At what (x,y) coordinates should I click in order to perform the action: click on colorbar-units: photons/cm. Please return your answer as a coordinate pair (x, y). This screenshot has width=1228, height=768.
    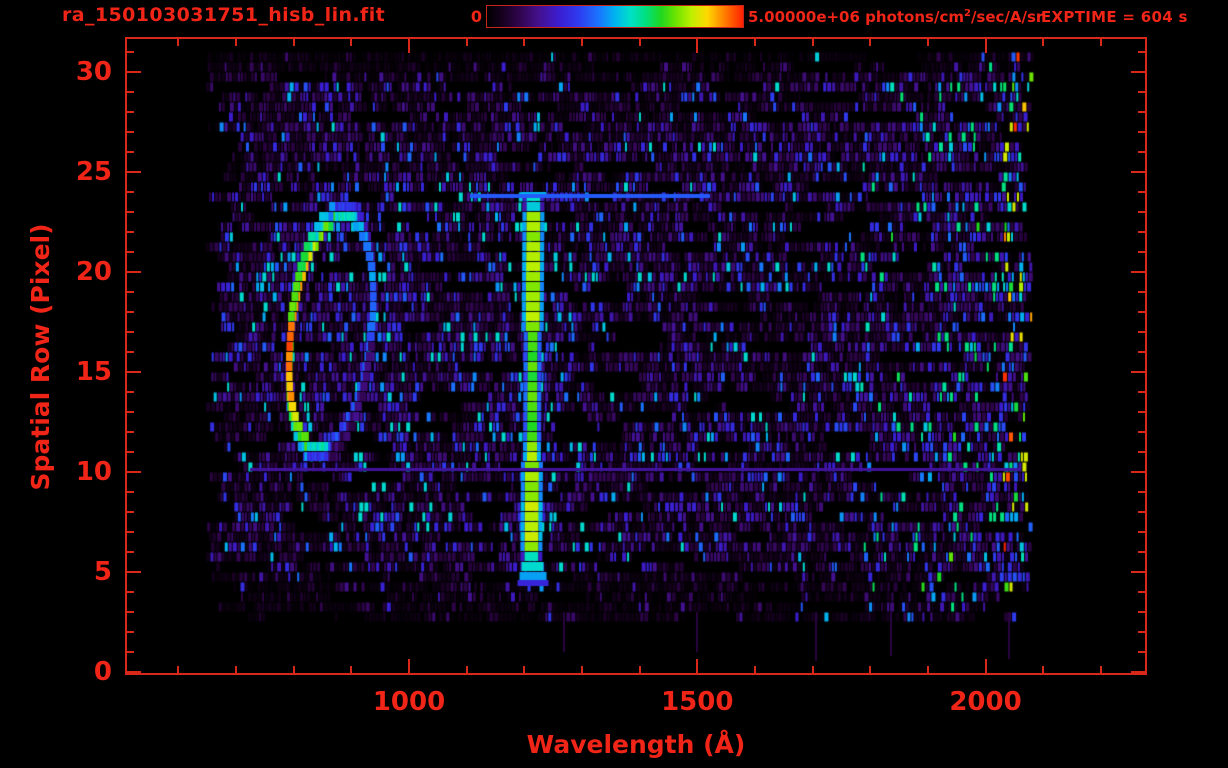
    Looking at the image, I should click on (911, 17).